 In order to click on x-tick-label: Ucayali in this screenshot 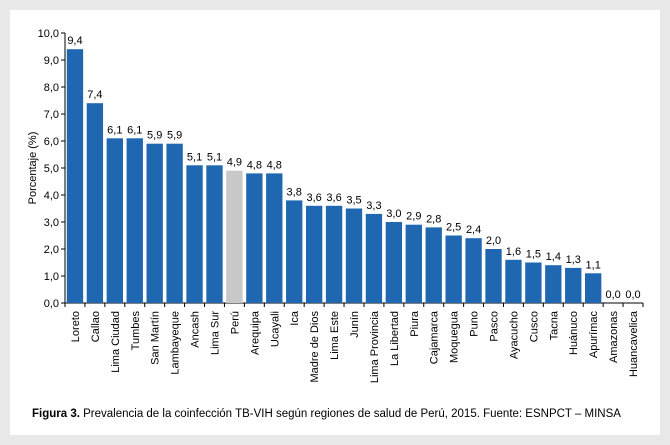, I will do `click(275, 329)`.